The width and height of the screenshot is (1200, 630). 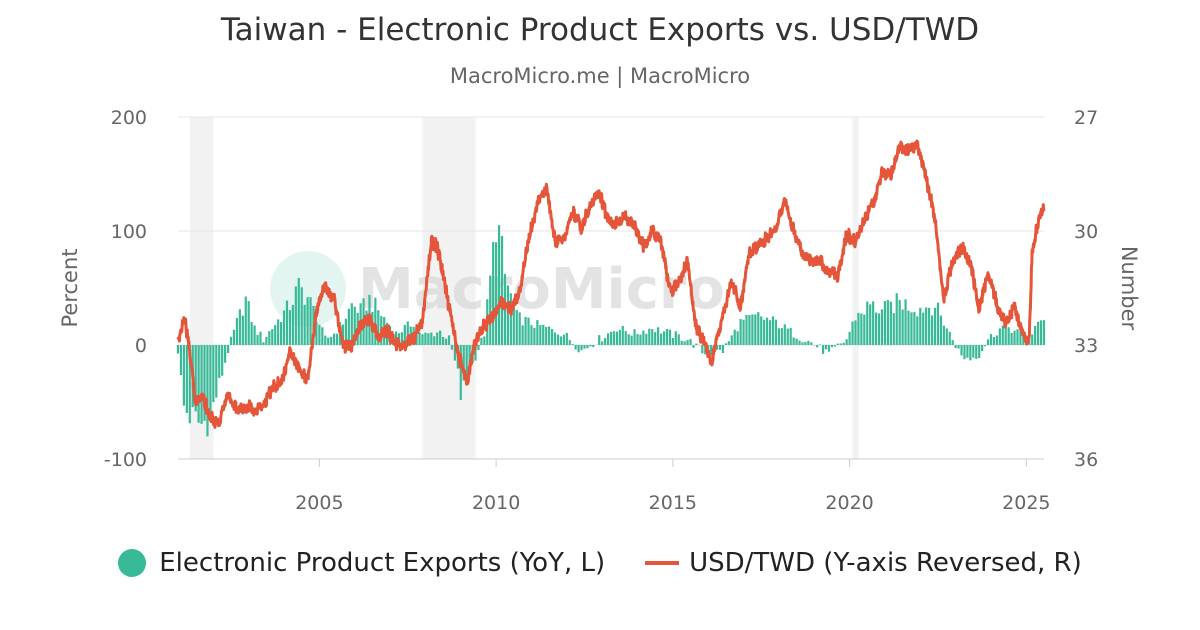 What do you see at coordinates (1026, 503) in the screenshot?
I see `x-axis-tick-label: 2025` at bounding box center [1026, 503].